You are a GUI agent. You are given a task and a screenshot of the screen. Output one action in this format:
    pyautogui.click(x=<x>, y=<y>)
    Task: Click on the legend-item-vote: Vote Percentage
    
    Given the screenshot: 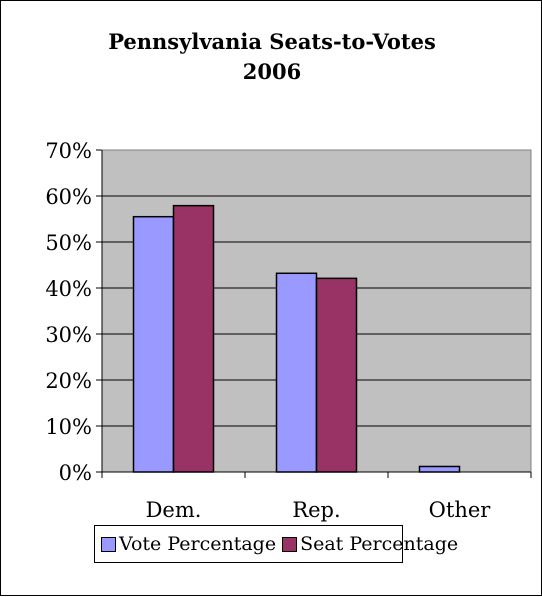 What is the action you would take?
    pyautogui.click(x=188, y=544)
    